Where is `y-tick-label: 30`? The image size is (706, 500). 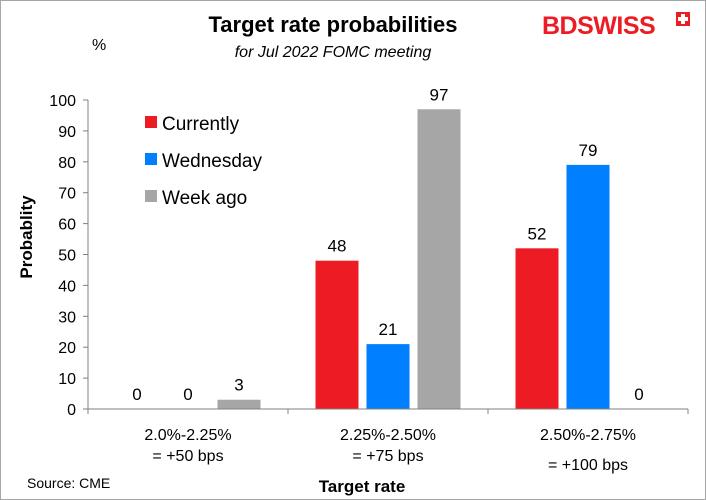 y-tick-label: 30 is located at coordinates (67, 317).